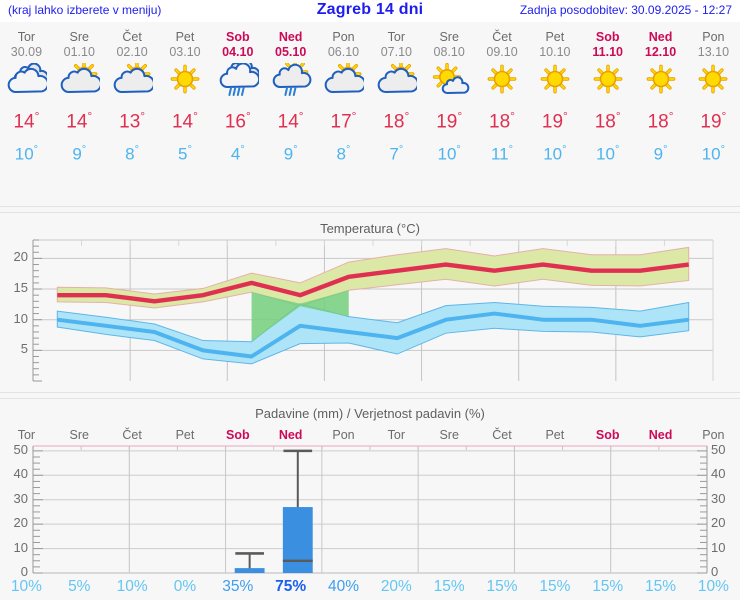 The image size is (740, 600). What do you see at coordinates (718, 474) in the screenshot?
I see `precip-y-tick-right: 40` at bounding box center [718, 474].